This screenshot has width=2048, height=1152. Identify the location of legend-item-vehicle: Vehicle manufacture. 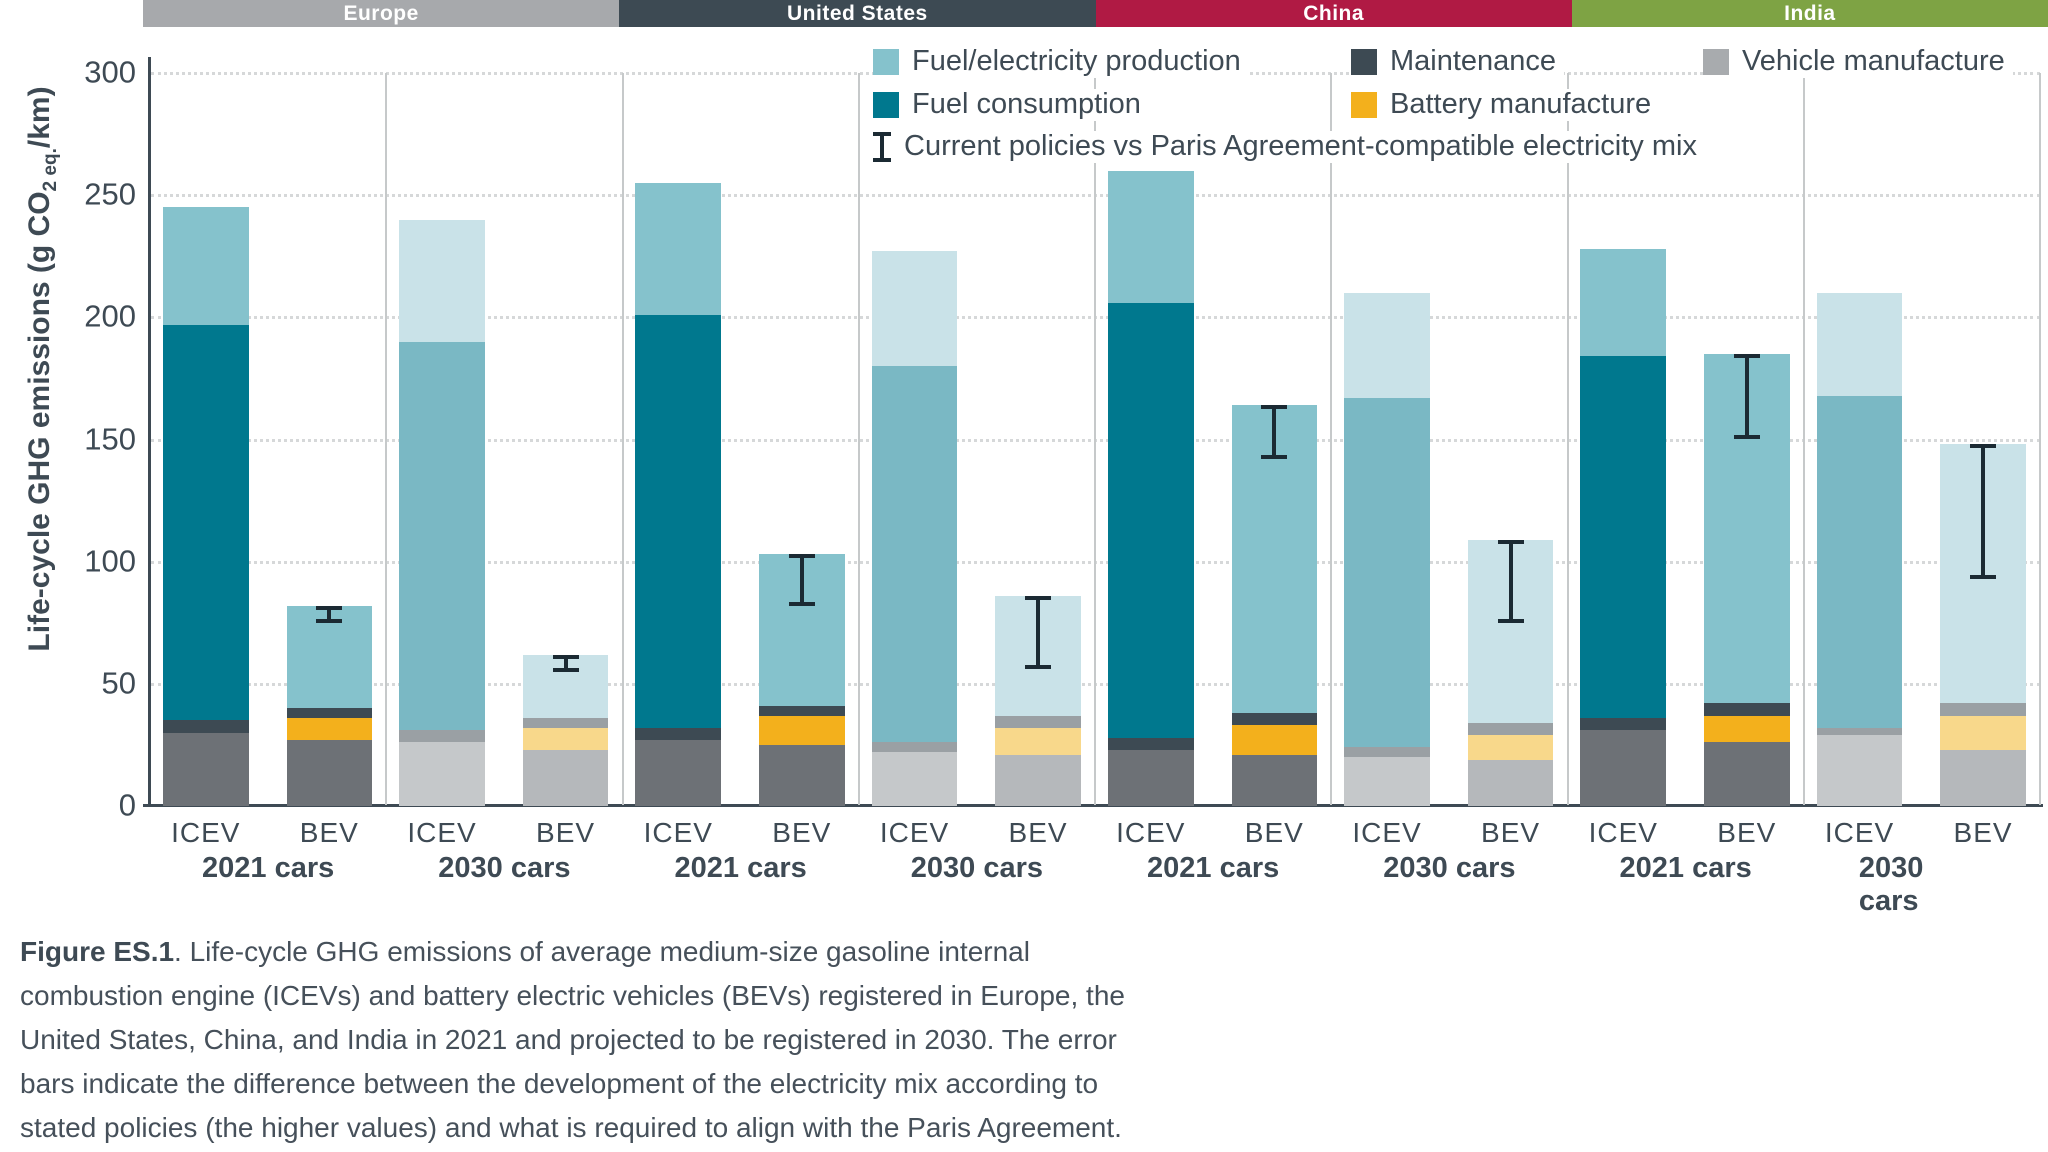
(1858, 61).